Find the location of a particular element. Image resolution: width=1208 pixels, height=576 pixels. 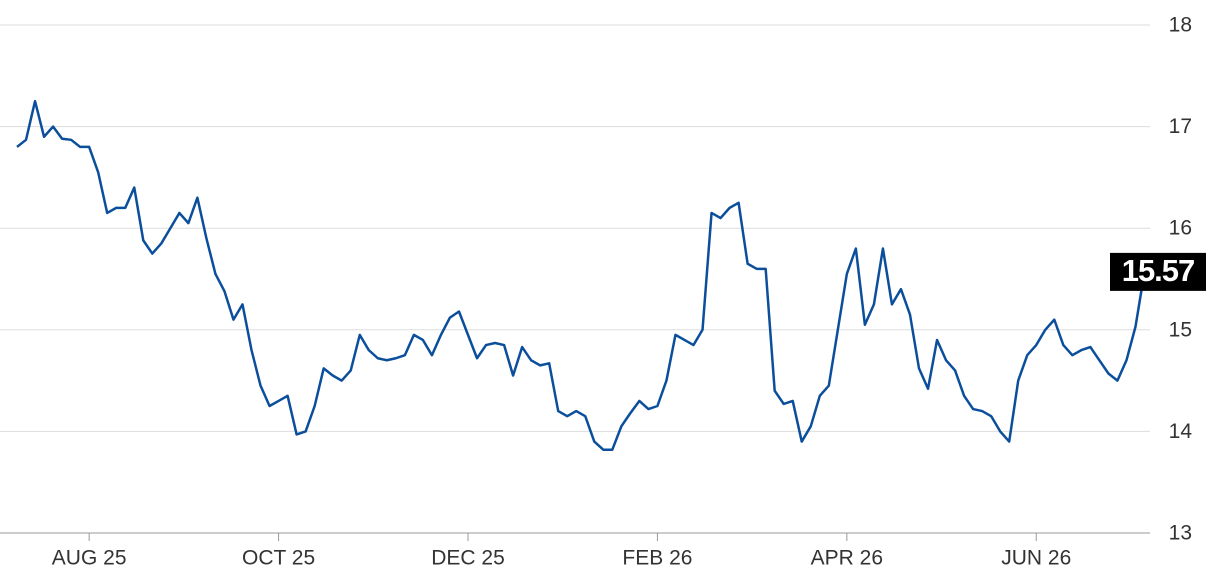

y-tick-label: 15 is located at coordinates (1180, 329).